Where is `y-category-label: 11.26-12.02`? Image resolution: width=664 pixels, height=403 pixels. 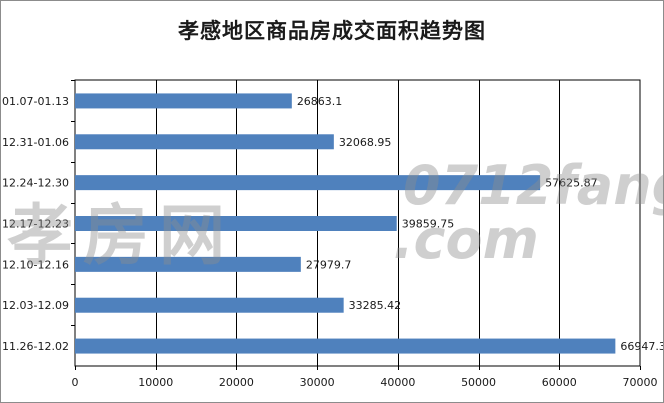 y-category-label: 11.26-12.02 is located at coordinates (35, 346).